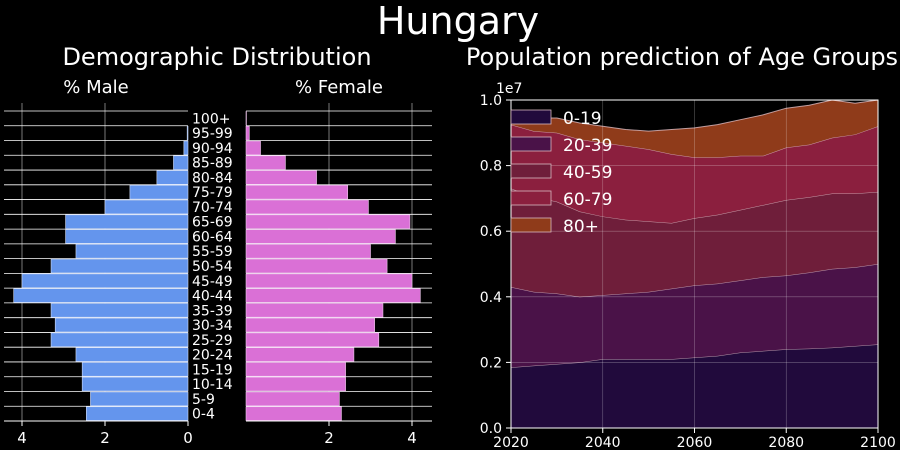 Image resolution: width=900 pixels, height=450 pixels. What do you see at coordinates (212, 341) in the screenshot?
I see `age-group-label: 25-29` at bounding box center [212, 341].